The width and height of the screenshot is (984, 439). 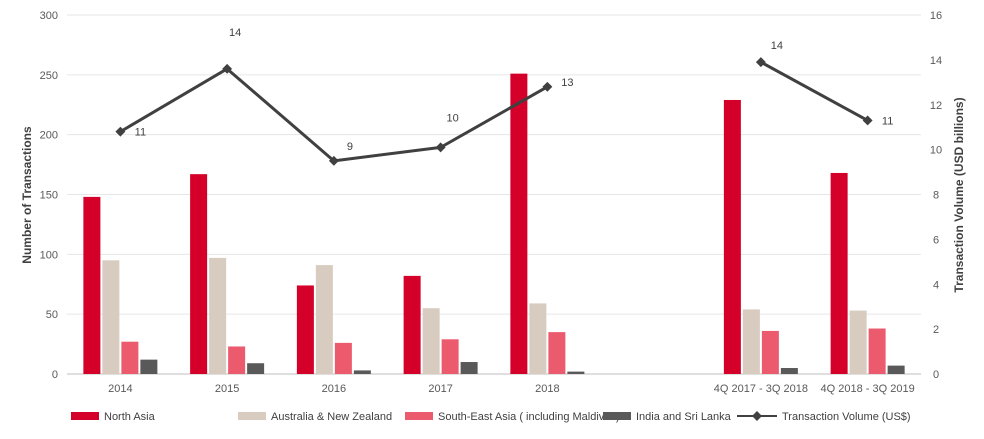 I want to click on line-data-label: 9, so click(x=350, y=147).